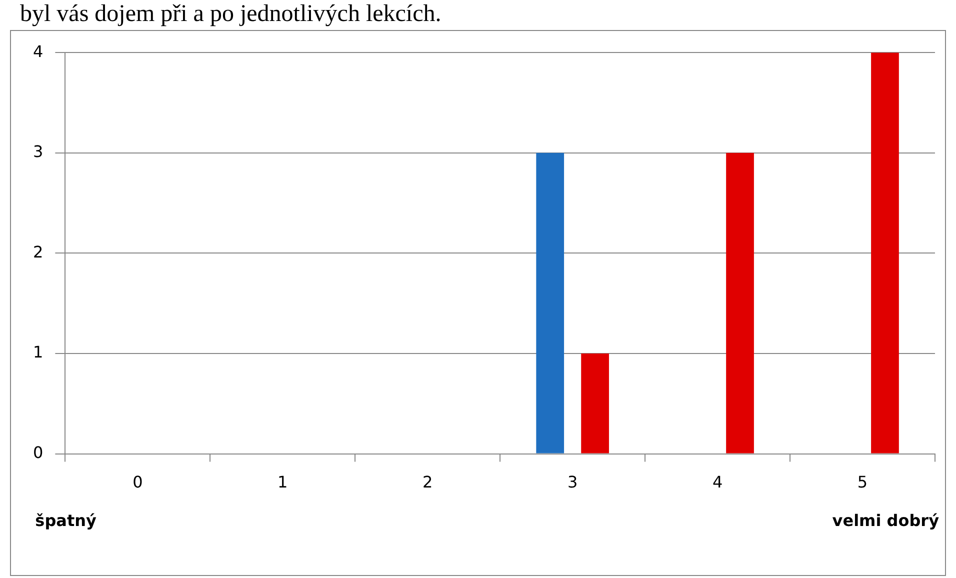  Describe the element at coordinates (38, 352) in the screenshot. I see `y-tick-label: 1` at that location.